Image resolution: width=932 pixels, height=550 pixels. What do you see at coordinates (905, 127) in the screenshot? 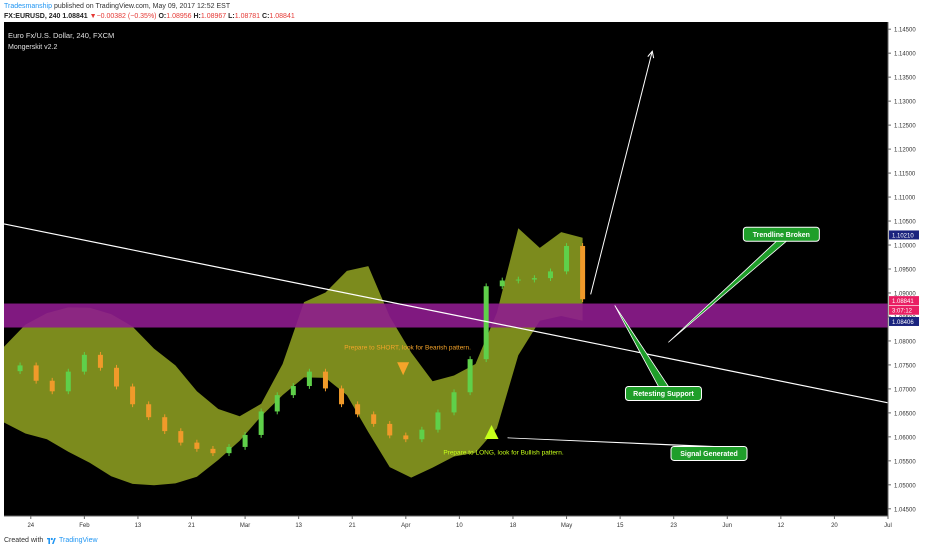
I see `y-tick-label: 1.12500` at bounding box center [905, 127].